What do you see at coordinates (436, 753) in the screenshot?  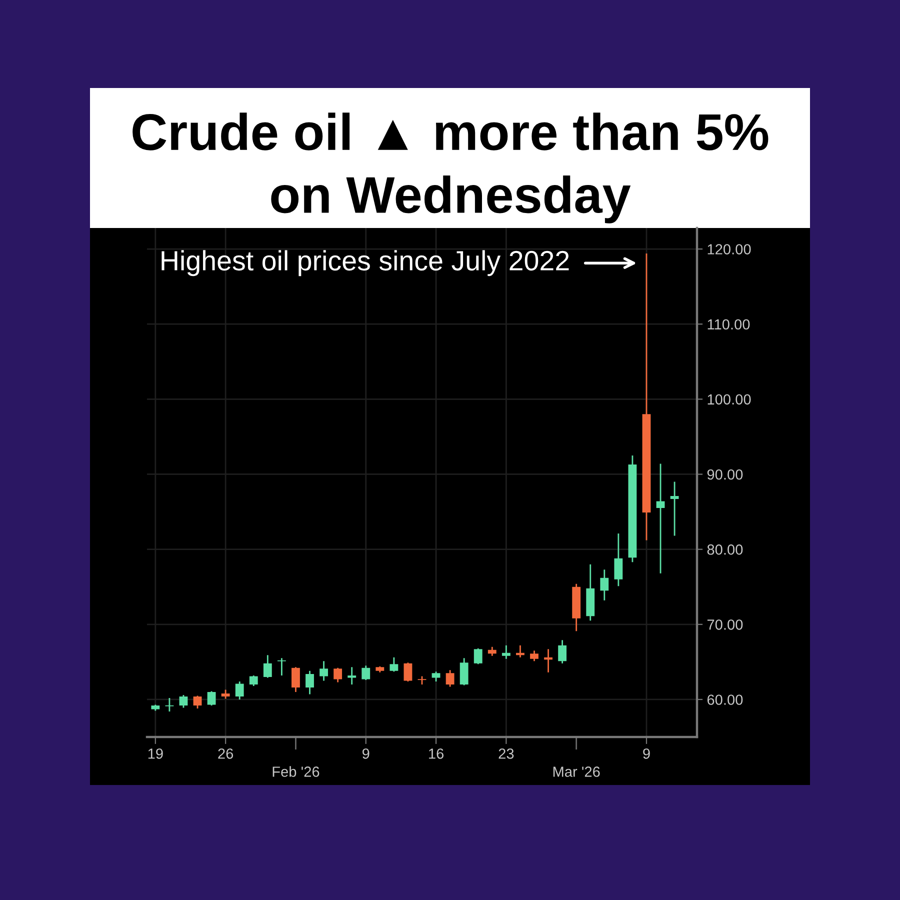 I see `x-tick-label: 16` at bounding box center [436, 753].